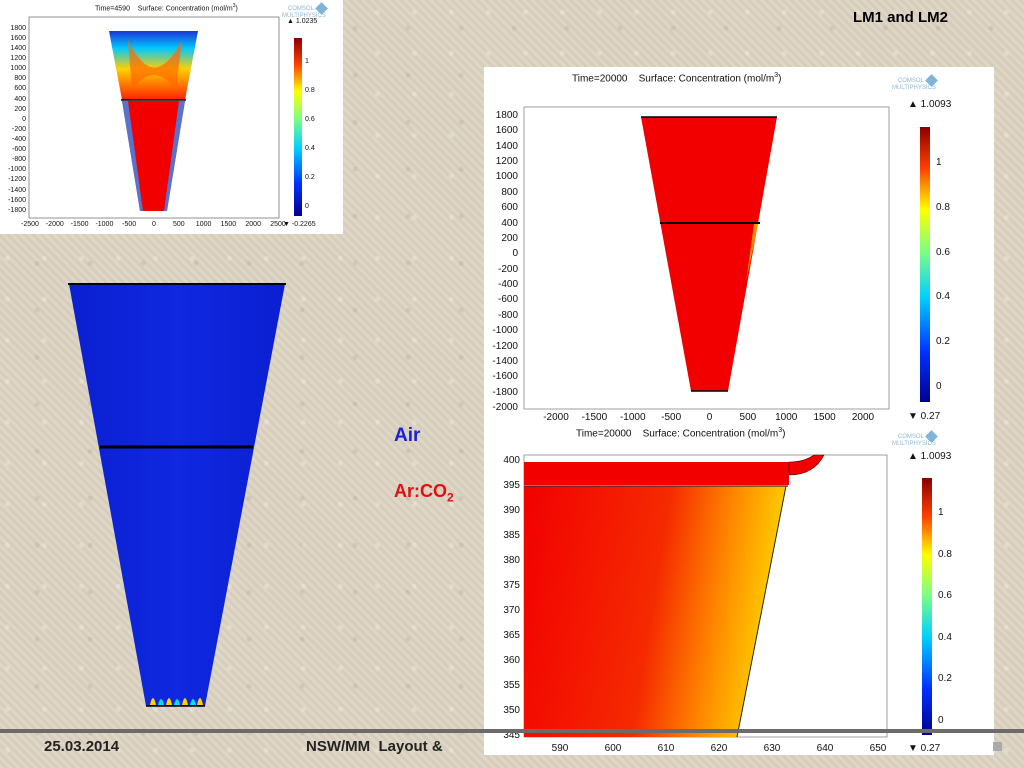 This screenshot has width=1024, height=768. What do you see at coordinates (761, 611) in the screenshot?
I see `zoom-right-wall` at bounding box center [761, 611].